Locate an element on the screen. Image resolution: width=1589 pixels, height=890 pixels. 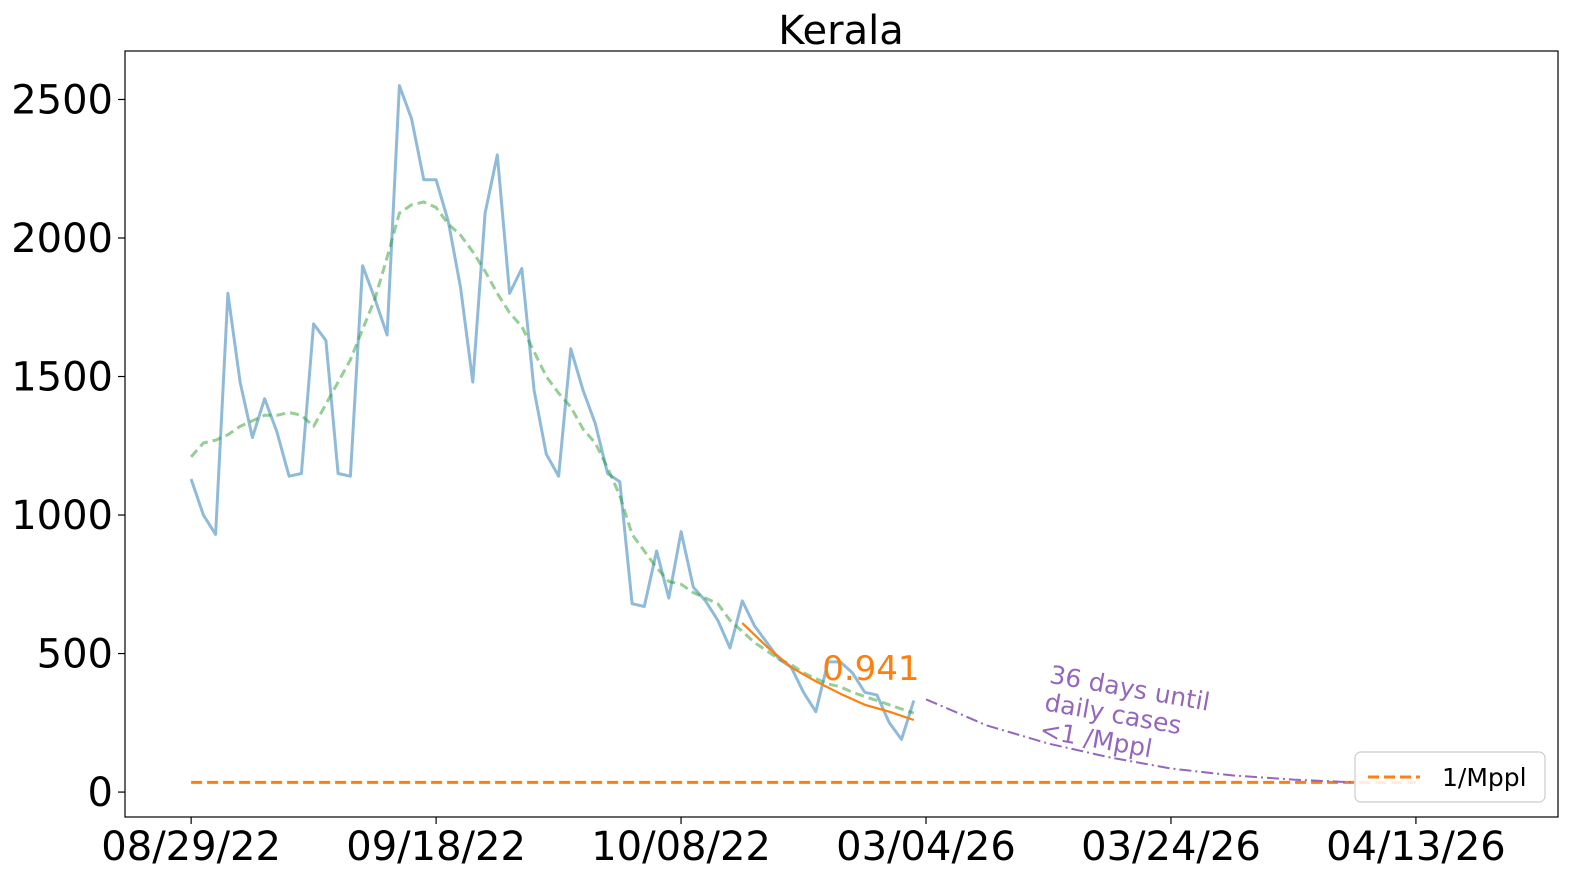
decay-ratio-label: 0.941 is located at coordinates (870, 669).